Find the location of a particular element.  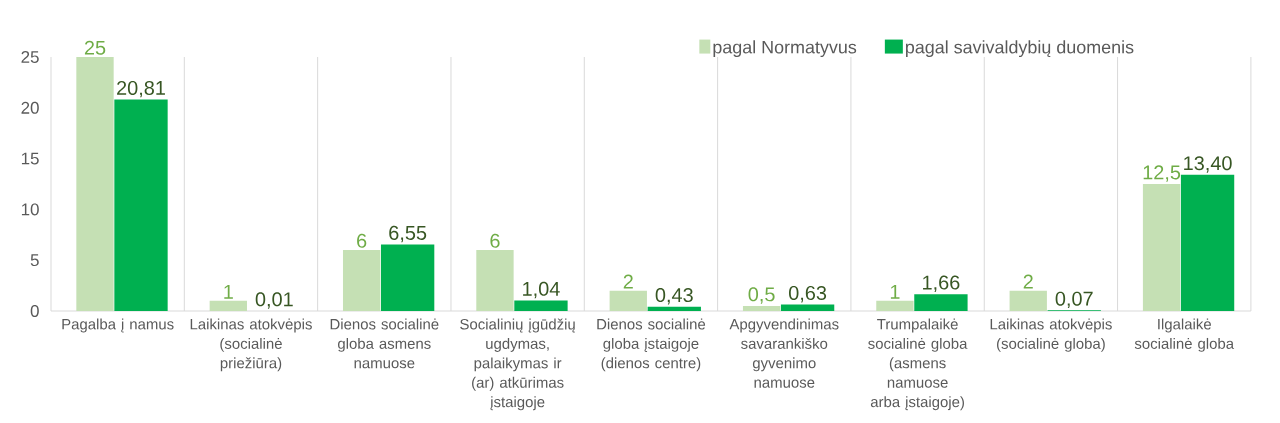

data-label: 0,5 is located at coordinates (761, 295).